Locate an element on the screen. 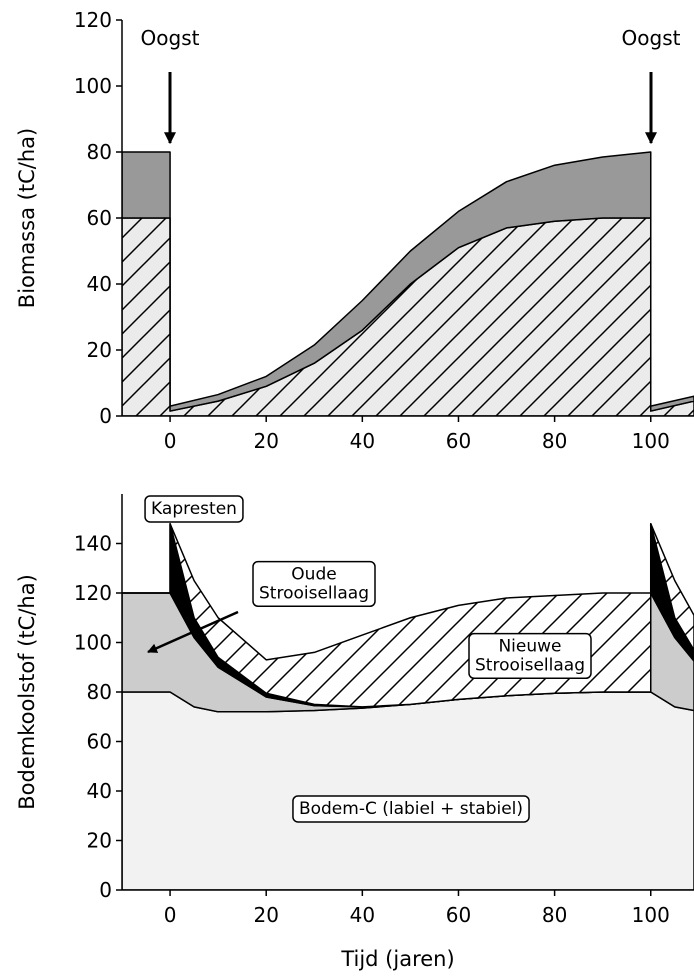 The image size is (694, 976). y-axis-label: Biomassa (tC/ha) is located at coordinates (27, 218).